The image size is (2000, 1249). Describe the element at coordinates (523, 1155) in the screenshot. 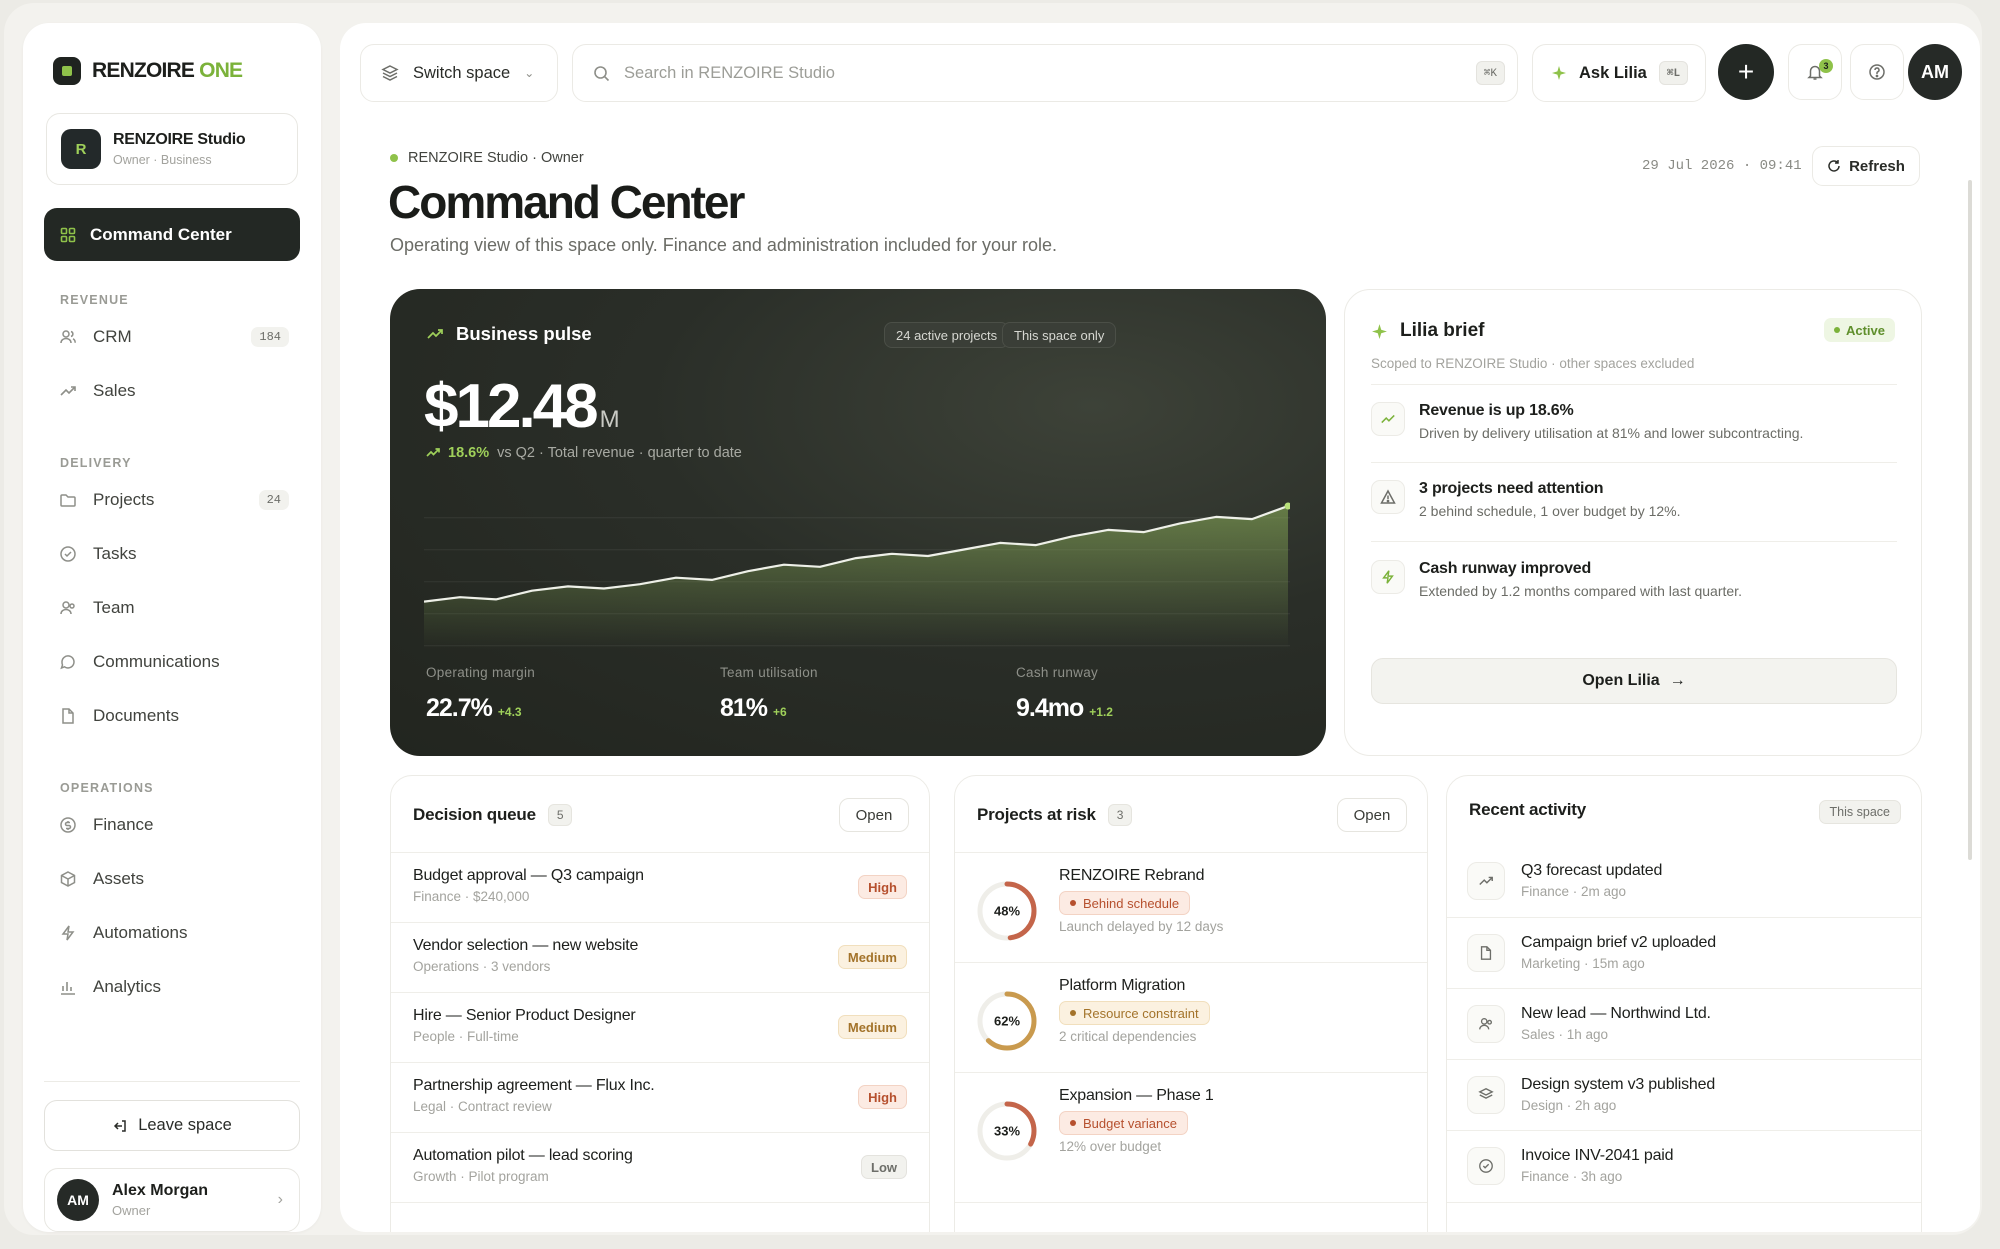

I see `row-title: Automation pilot — lead scoring` at that location.